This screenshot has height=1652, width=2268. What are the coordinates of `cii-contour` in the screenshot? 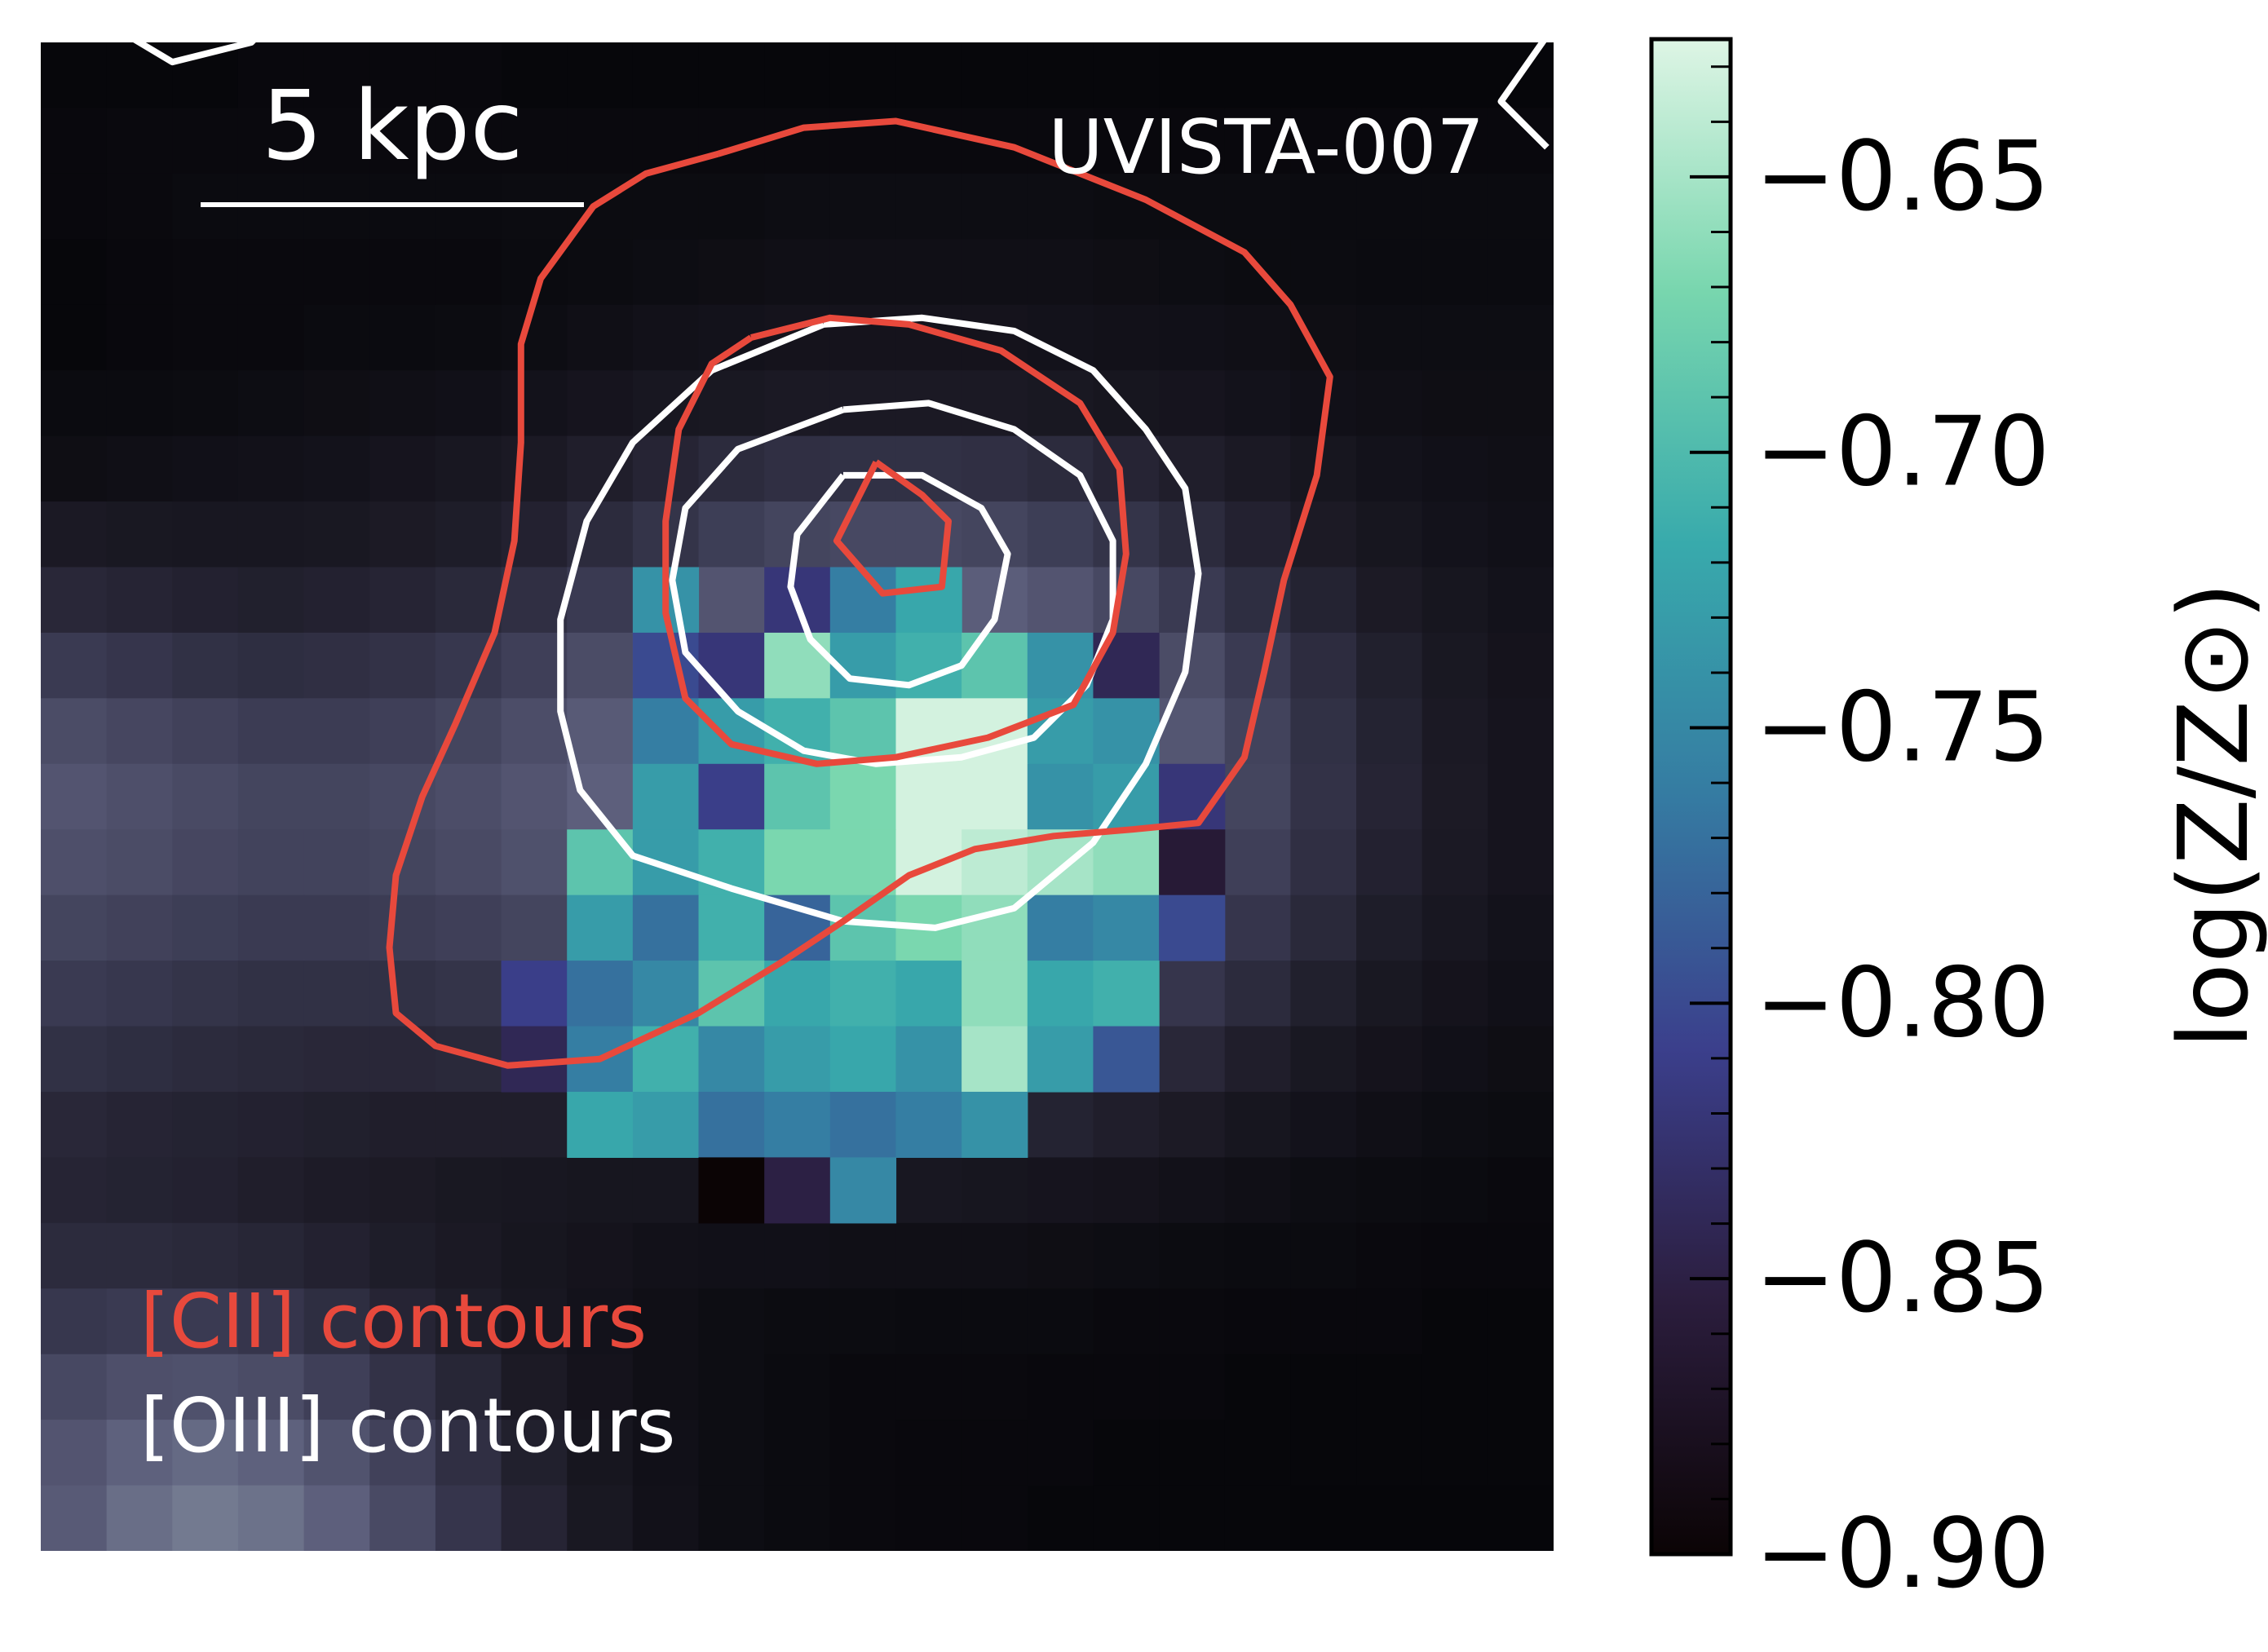 It's located at (896, 540).